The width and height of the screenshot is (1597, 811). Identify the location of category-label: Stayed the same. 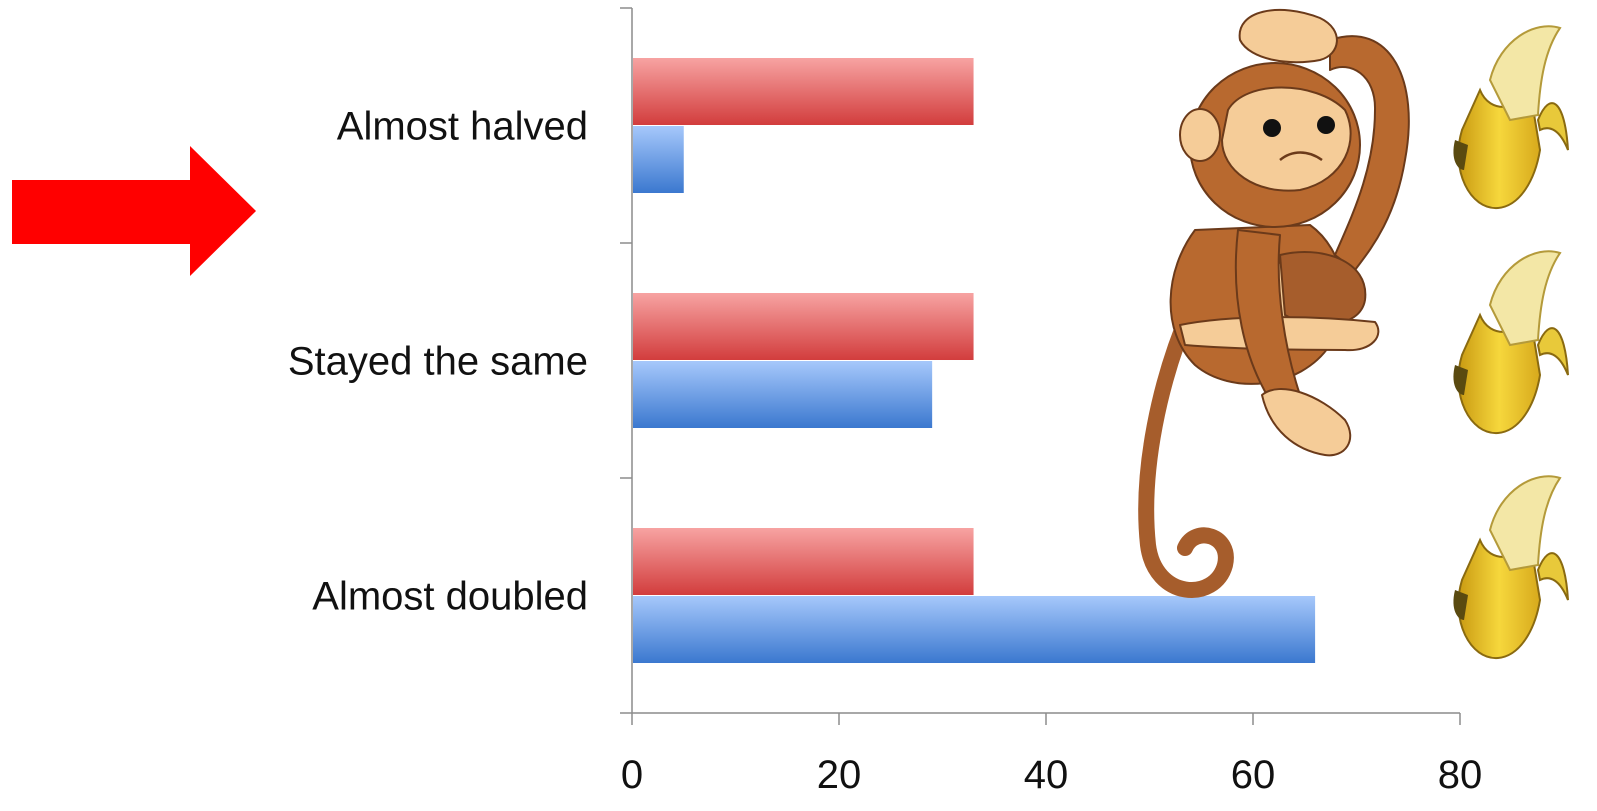
(438, 362).